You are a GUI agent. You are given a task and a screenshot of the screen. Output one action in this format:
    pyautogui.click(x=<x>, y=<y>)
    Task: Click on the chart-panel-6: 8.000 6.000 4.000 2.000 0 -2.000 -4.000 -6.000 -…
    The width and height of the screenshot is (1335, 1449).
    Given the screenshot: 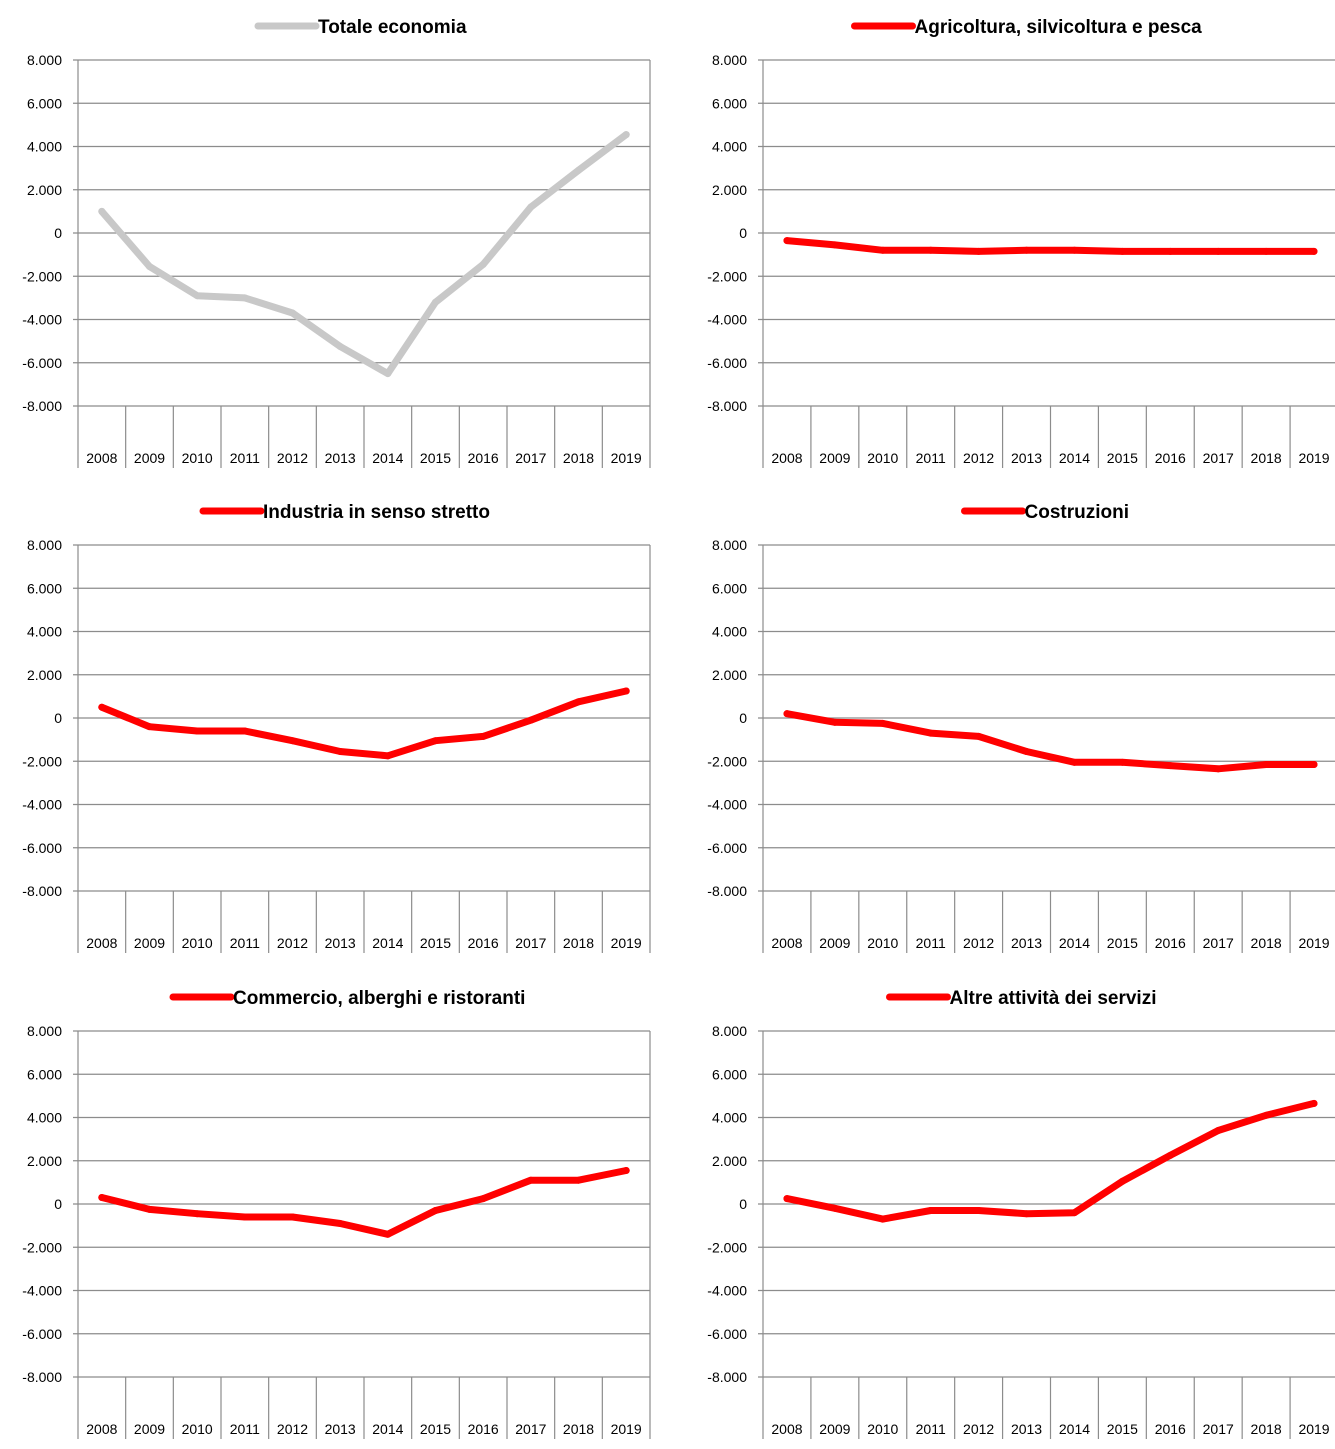 What is the action you would take?
    pyautogui.click(x=1021, y=1213)
    